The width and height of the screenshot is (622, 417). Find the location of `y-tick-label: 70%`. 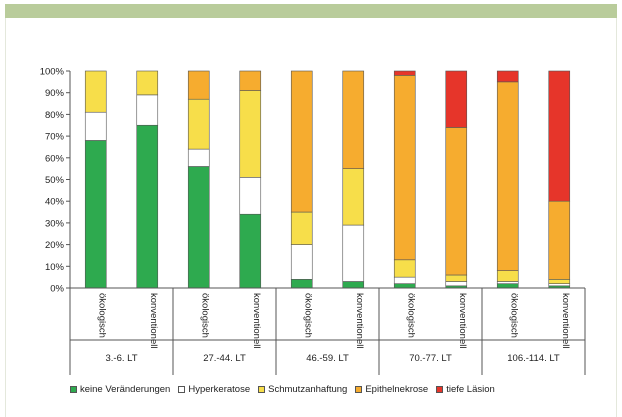

y-tick-label: 70% is located at coordinates (55, 137).